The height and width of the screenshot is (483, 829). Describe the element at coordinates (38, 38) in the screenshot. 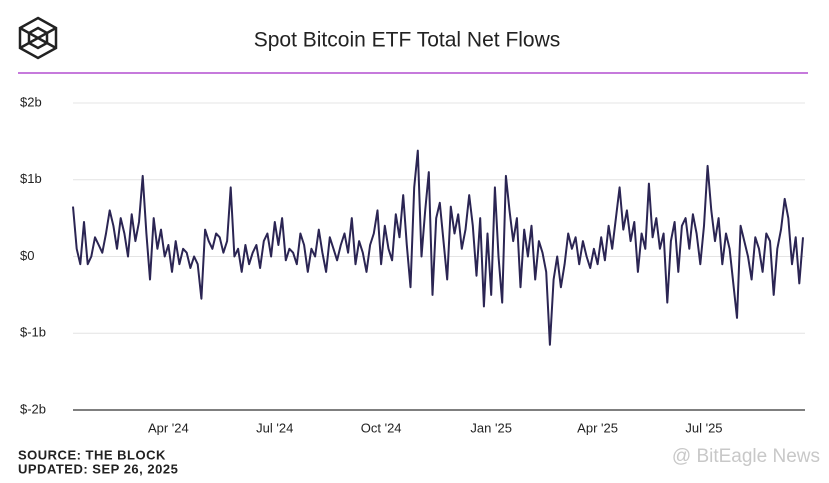

I see `logo` at that location.